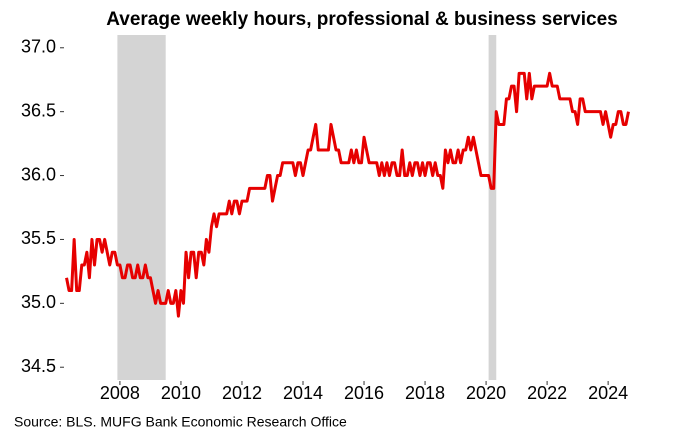  Describe the element at coordinates (547, 393) in the screenshot. I see `x-tick-label: 2022` at that location.